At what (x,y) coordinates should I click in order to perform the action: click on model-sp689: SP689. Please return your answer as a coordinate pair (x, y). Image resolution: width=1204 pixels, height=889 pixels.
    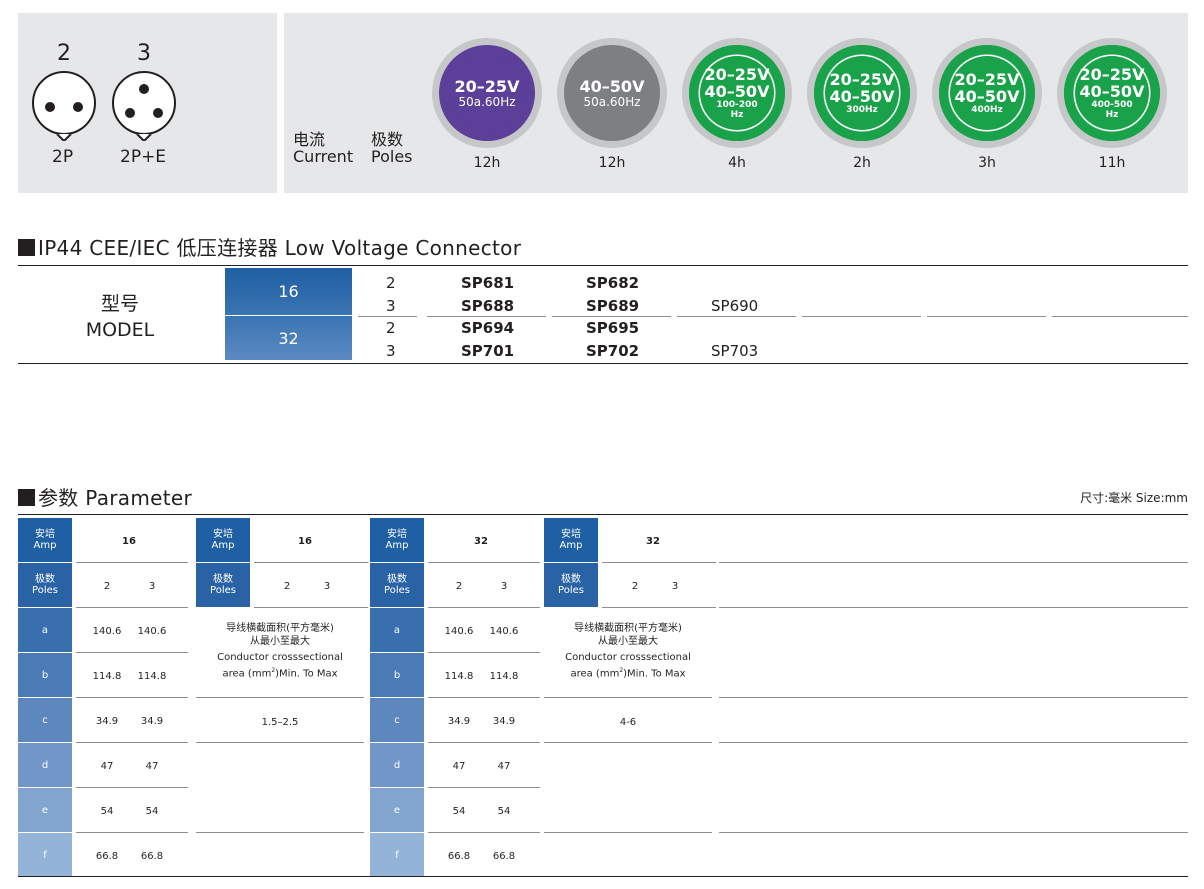
    Looking at the image, I should click on (613, 306).